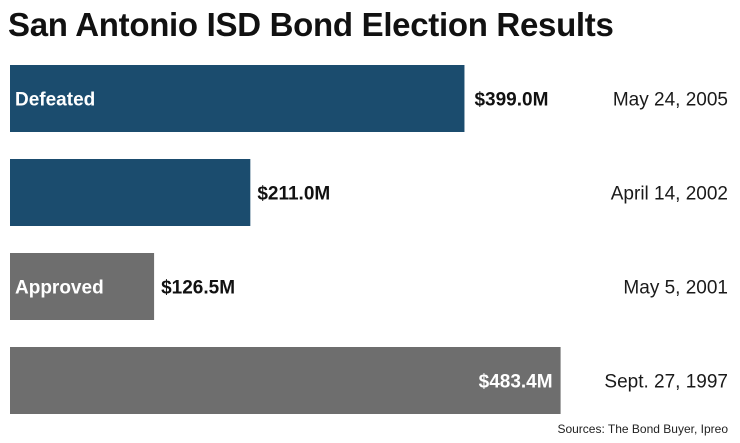 The height and width of the screenshot is (443, 740). What do you see at coordinates (55, 100) in the screenshot?
I see `bar-group-label-1: Defeated` at bounding box center [55, 100].